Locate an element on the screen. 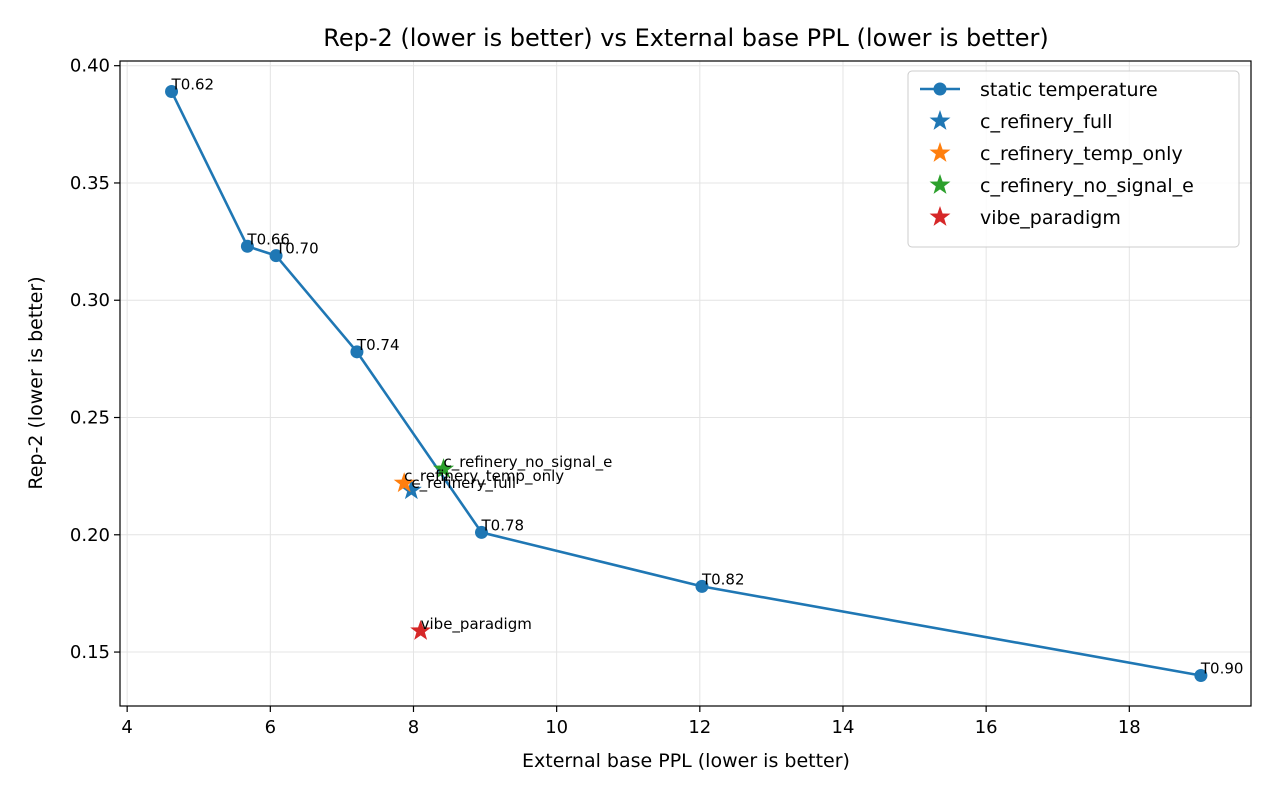  legend-marker-swatch is located at coordinates (940, 89).